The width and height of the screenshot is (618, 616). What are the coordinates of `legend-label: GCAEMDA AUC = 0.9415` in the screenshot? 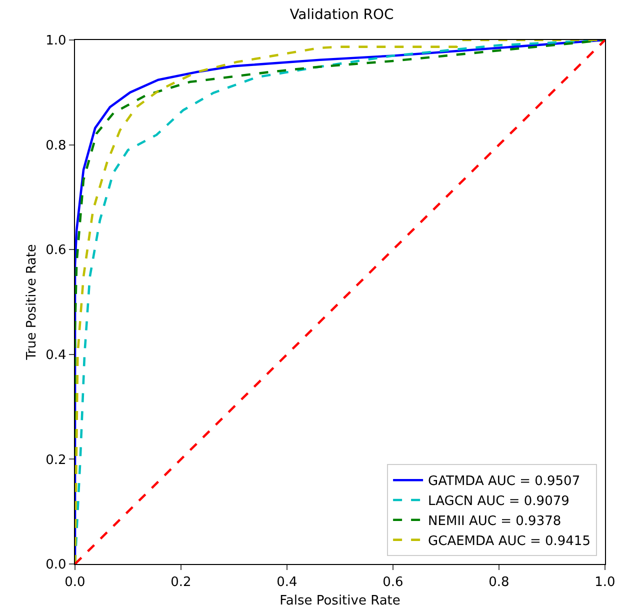 It's located at (509, 541).